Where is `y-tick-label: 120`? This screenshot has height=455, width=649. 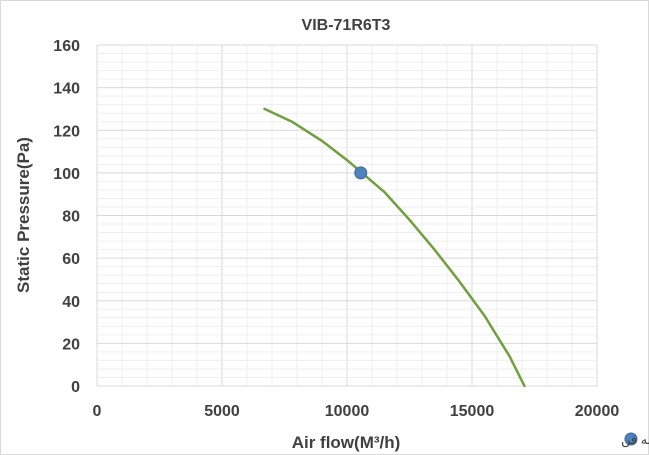
y-tick-label: 120 is located at coordinates (66, 131).